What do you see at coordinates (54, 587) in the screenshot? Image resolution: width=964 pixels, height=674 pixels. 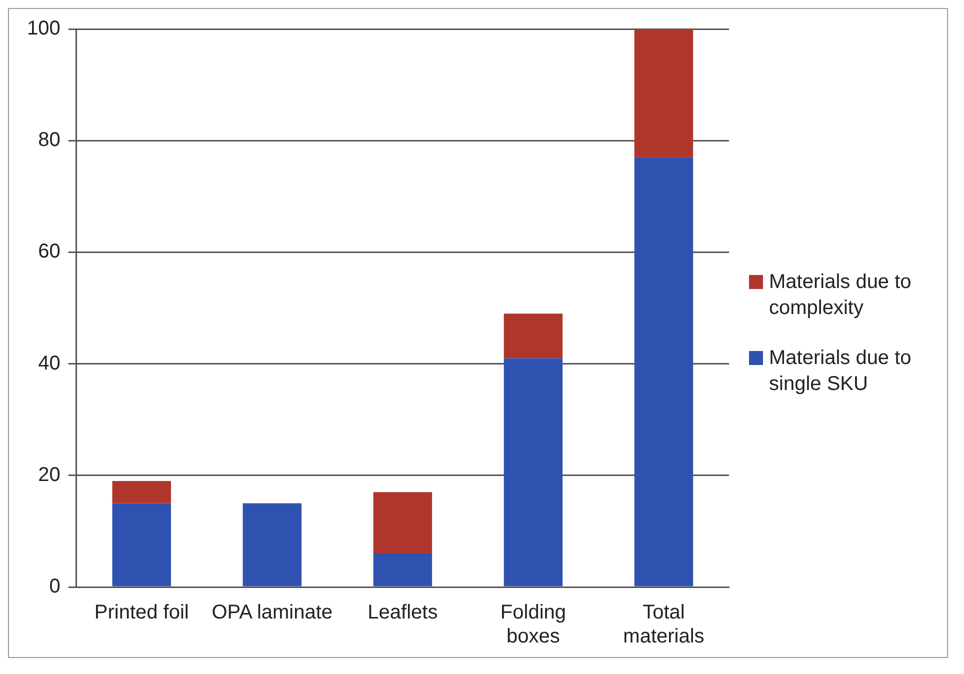 I see `y-tick-label: 0` at bounding box center [54, 587].